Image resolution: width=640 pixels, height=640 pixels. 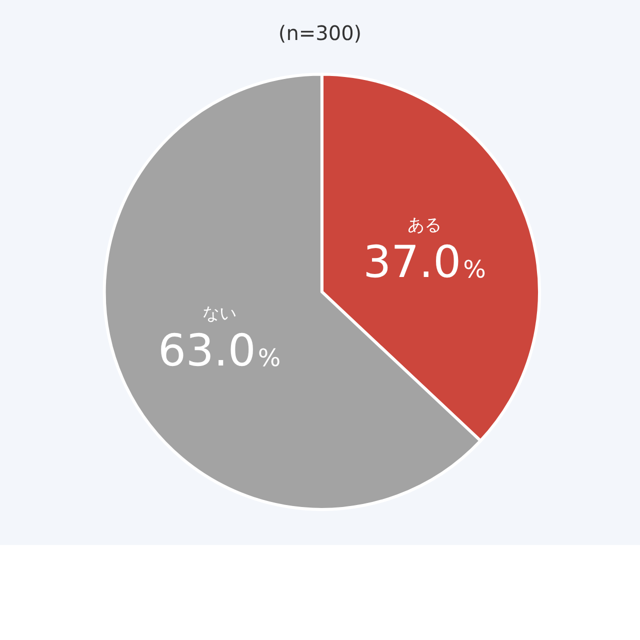 What do you see at coordinates (425, 225) in the screenshot?
I see `slice-label: ある` at bounding box center [425, 225].